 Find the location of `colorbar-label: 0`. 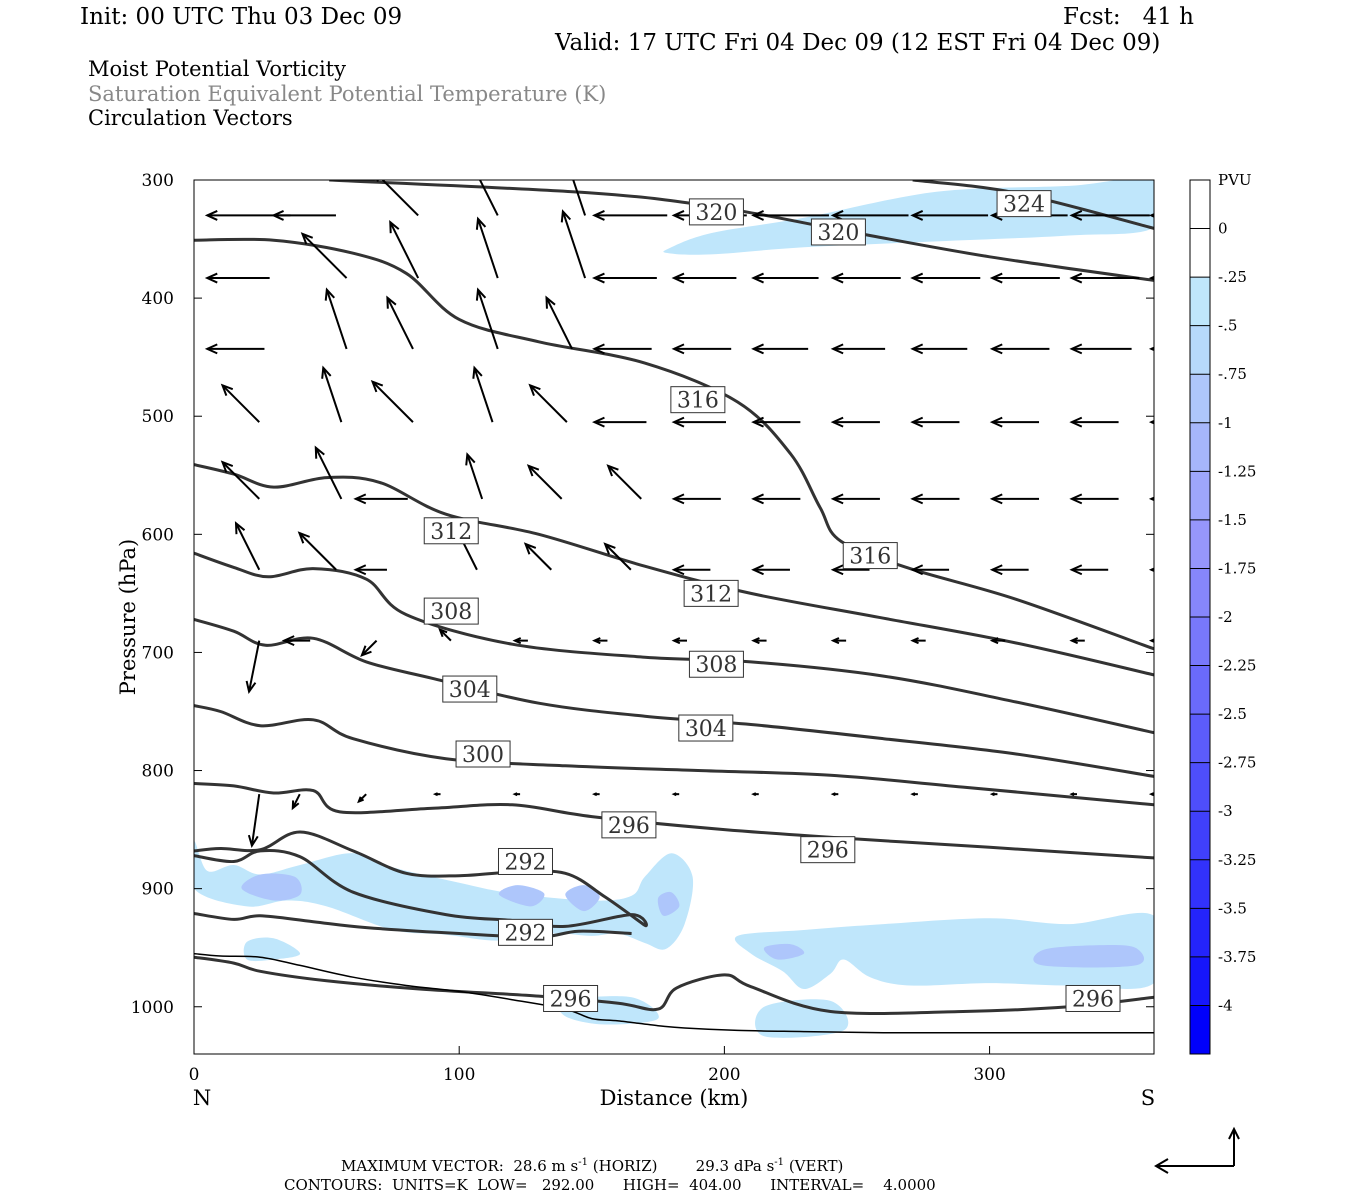

colorbar-label: 0 is located at coordinates (1223, 229).